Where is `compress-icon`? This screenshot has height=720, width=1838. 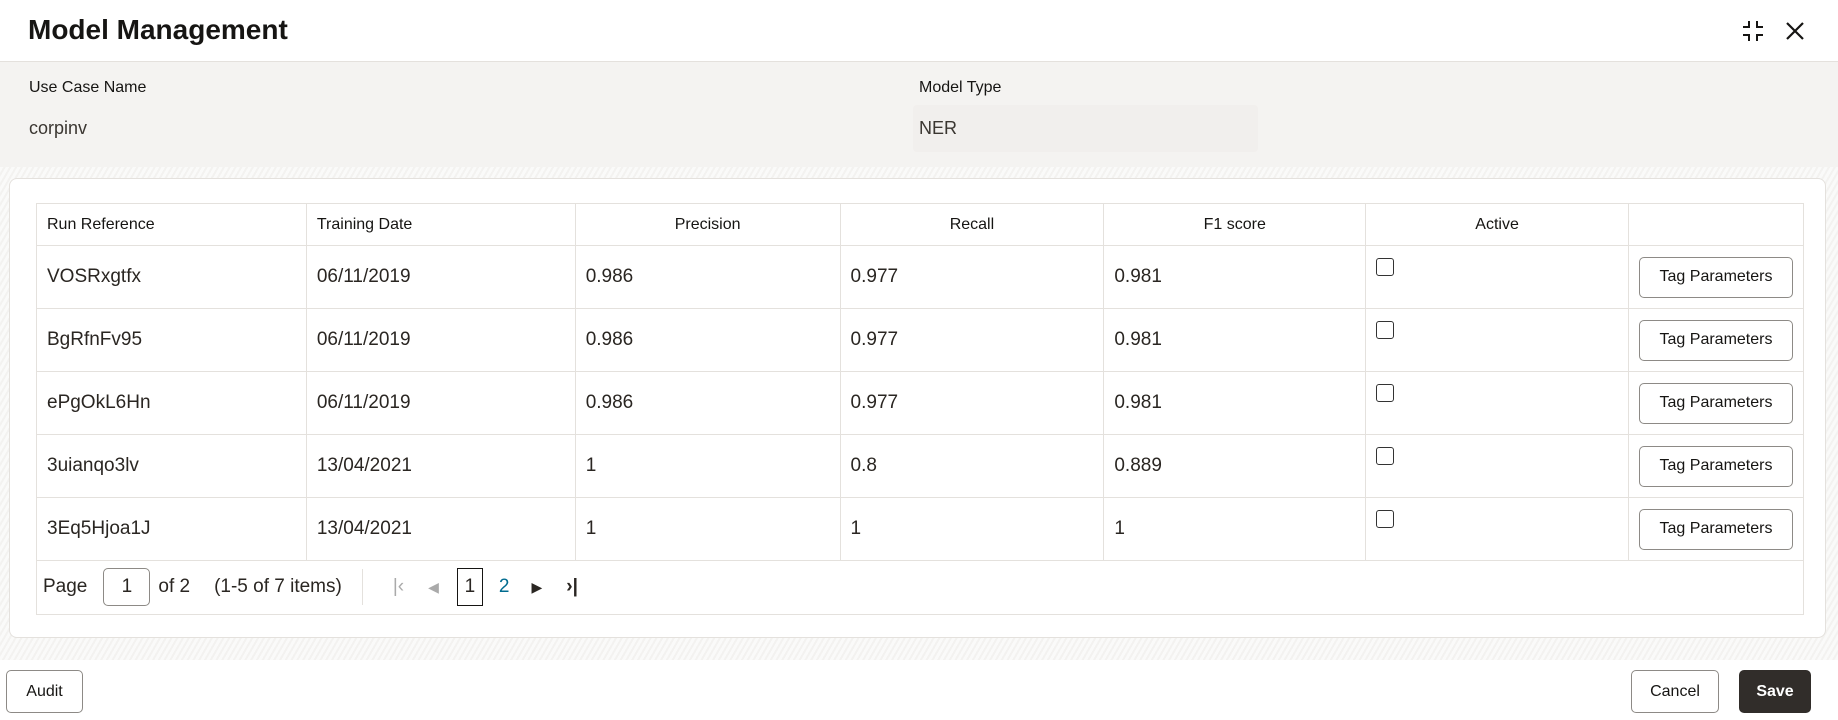
compress-icon is located at coordinates (1753, 31).